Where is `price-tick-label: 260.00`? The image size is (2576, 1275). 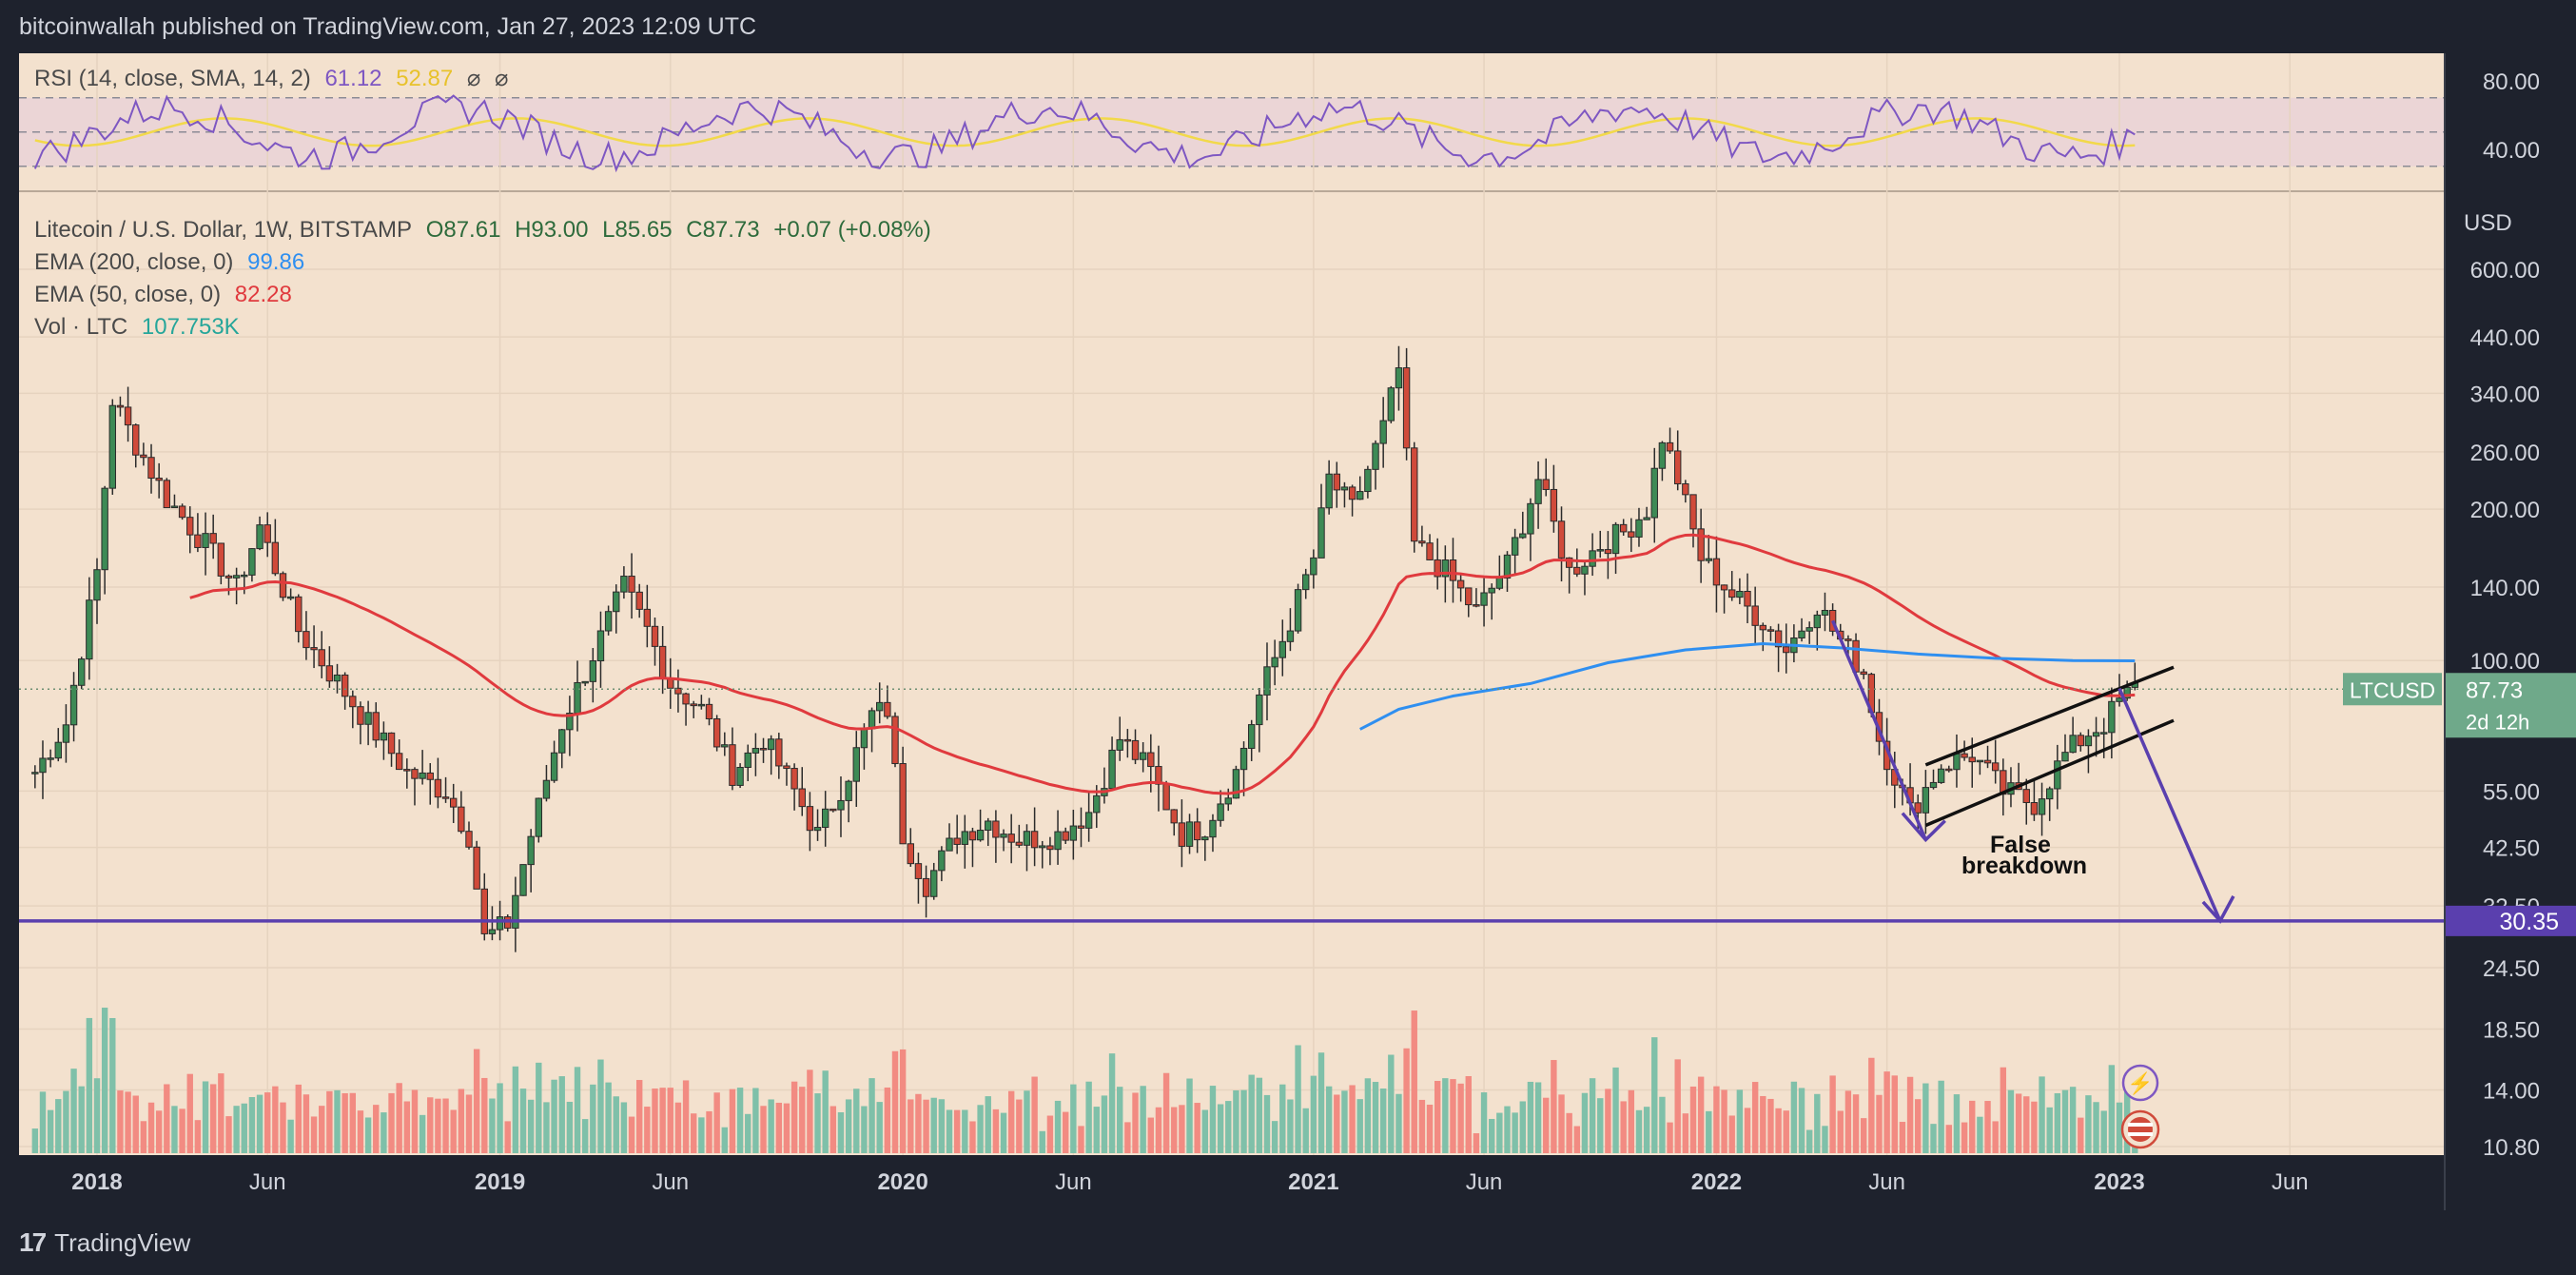
price-tick-label: 260.00 is located at coordinates (2505, 453).